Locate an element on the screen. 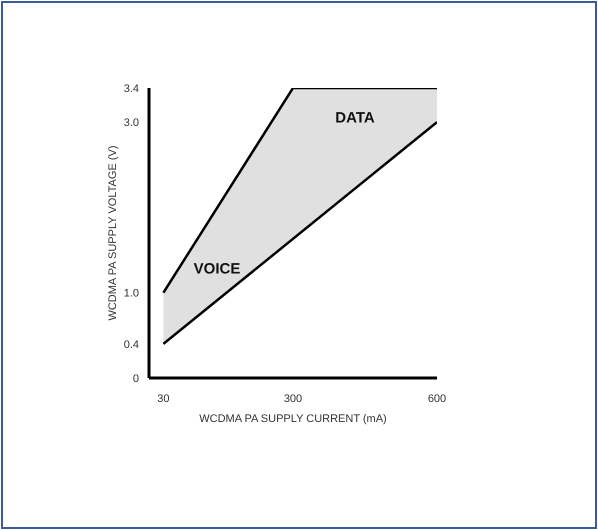 Image resolution: width=598 pixels, height=530 pixels. x-tick-label: 300 is located at coordinates (293, 398).